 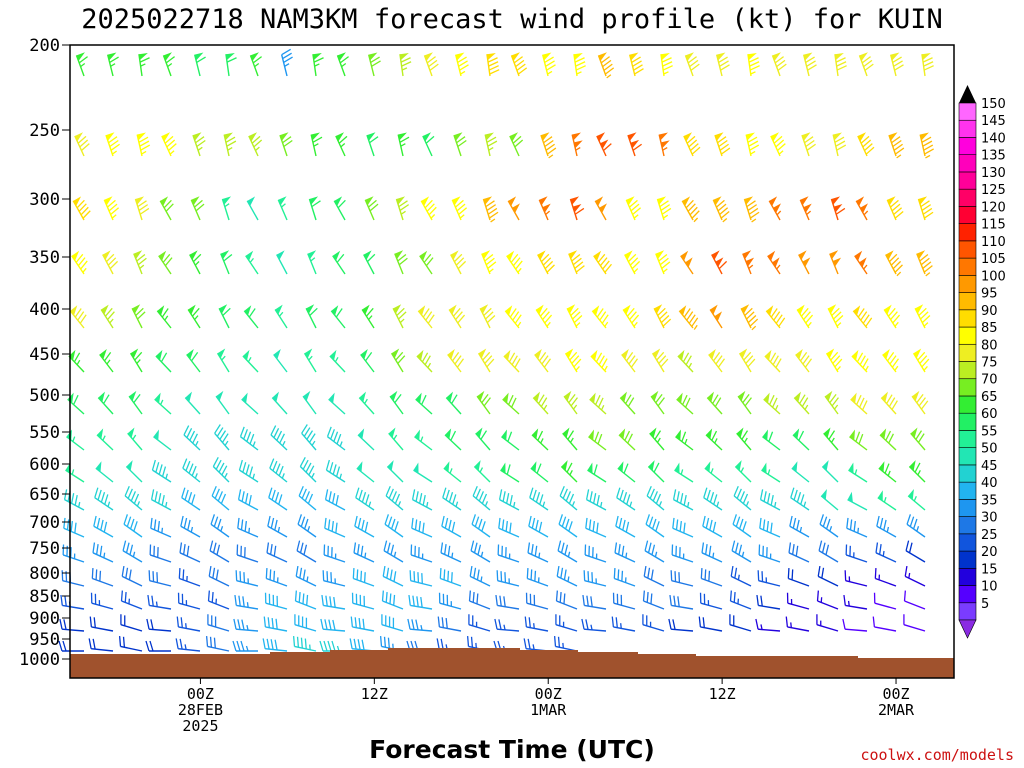 What do you see at coordinates (989, 380) in the screenshot?
I see `colorbar-label: 70` at bounding box center [989, 380].